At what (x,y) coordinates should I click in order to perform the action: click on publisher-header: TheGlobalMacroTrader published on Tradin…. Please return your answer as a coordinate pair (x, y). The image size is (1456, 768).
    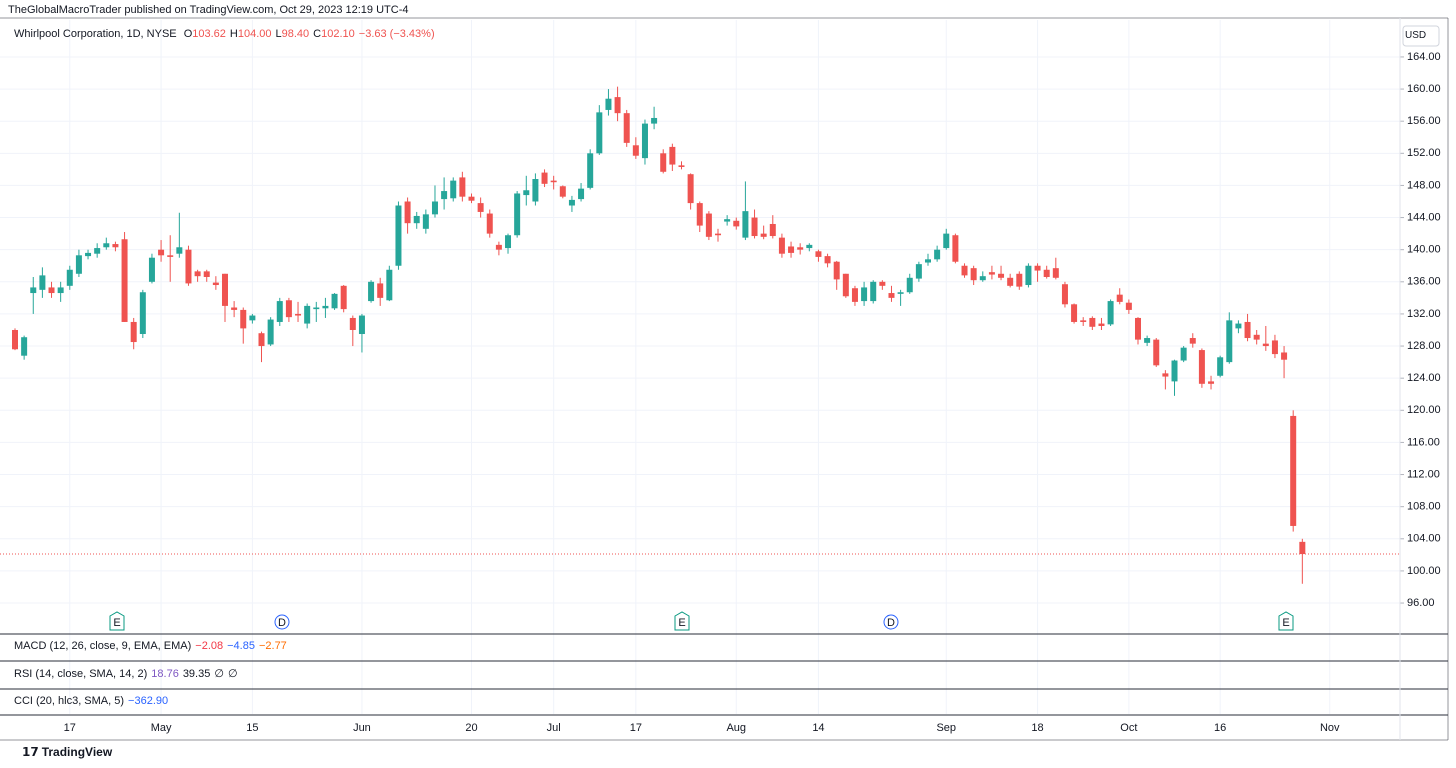
    Looking at the image, I should click on (208, 10).